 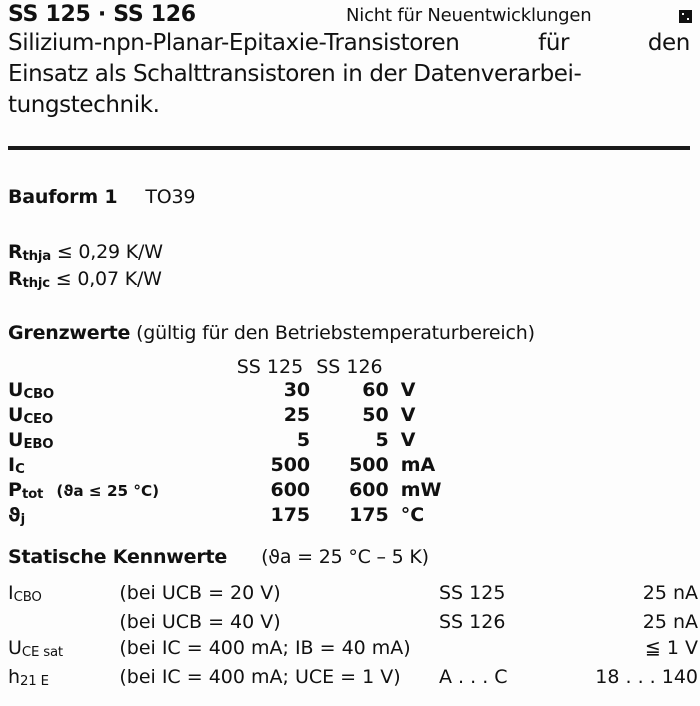 I want to click on row-value-ss126: 500, so click(x=369, y=465).